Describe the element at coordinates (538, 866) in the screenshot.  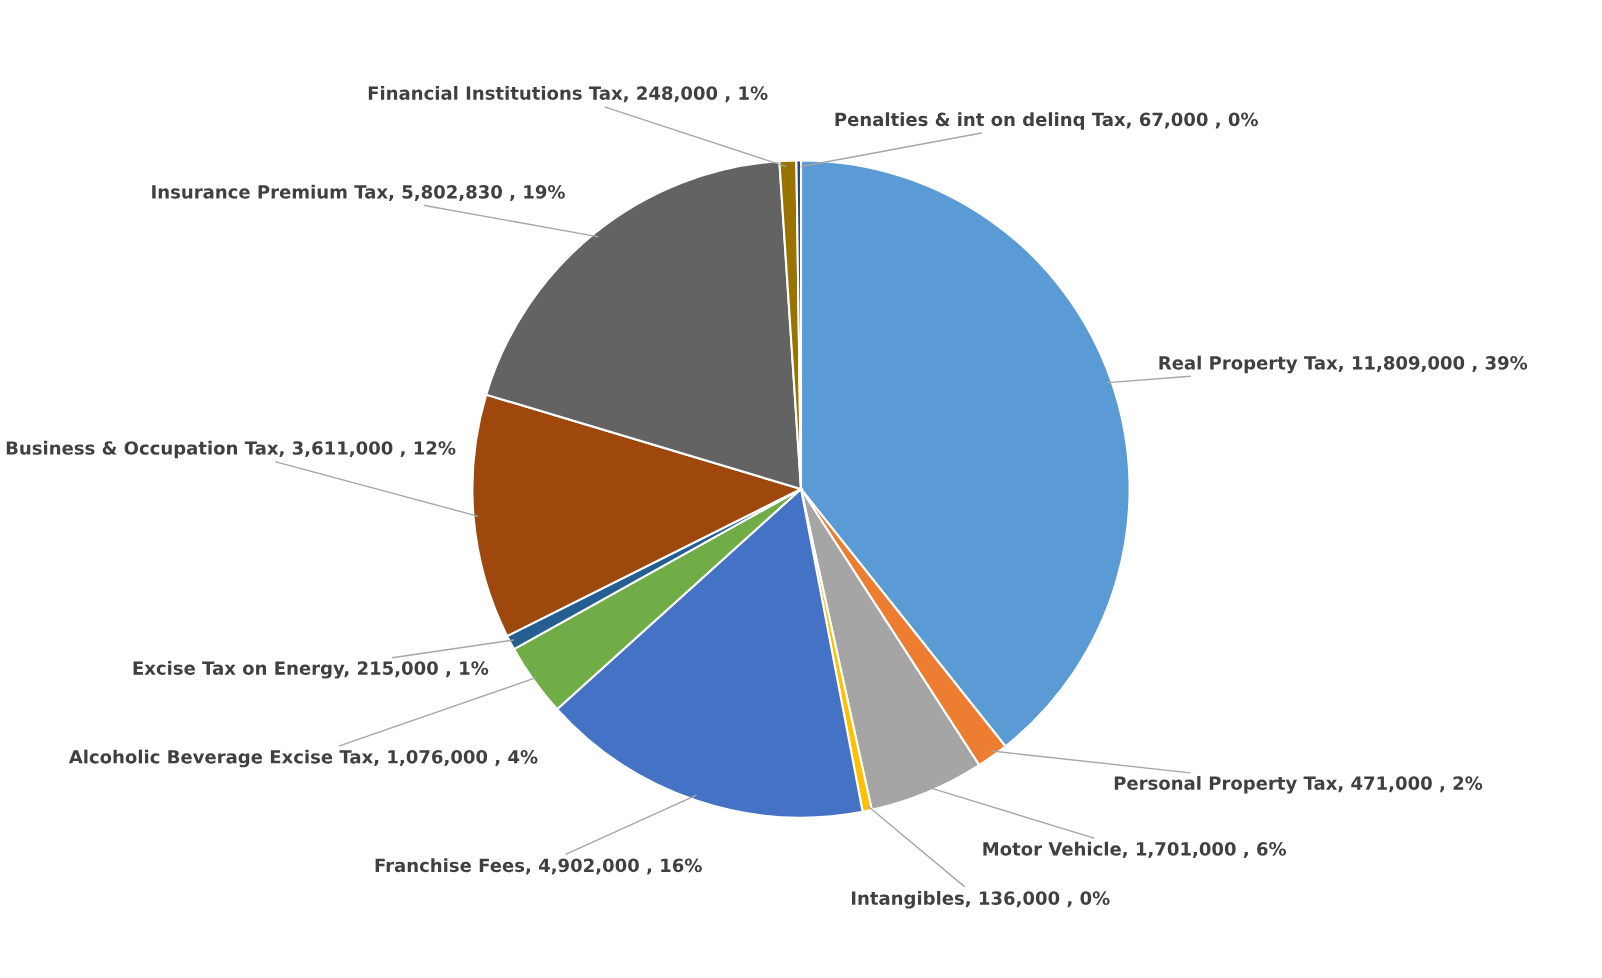
I see `slice-label: Franchise Fees, 4,902,000 , 16%` at that location.